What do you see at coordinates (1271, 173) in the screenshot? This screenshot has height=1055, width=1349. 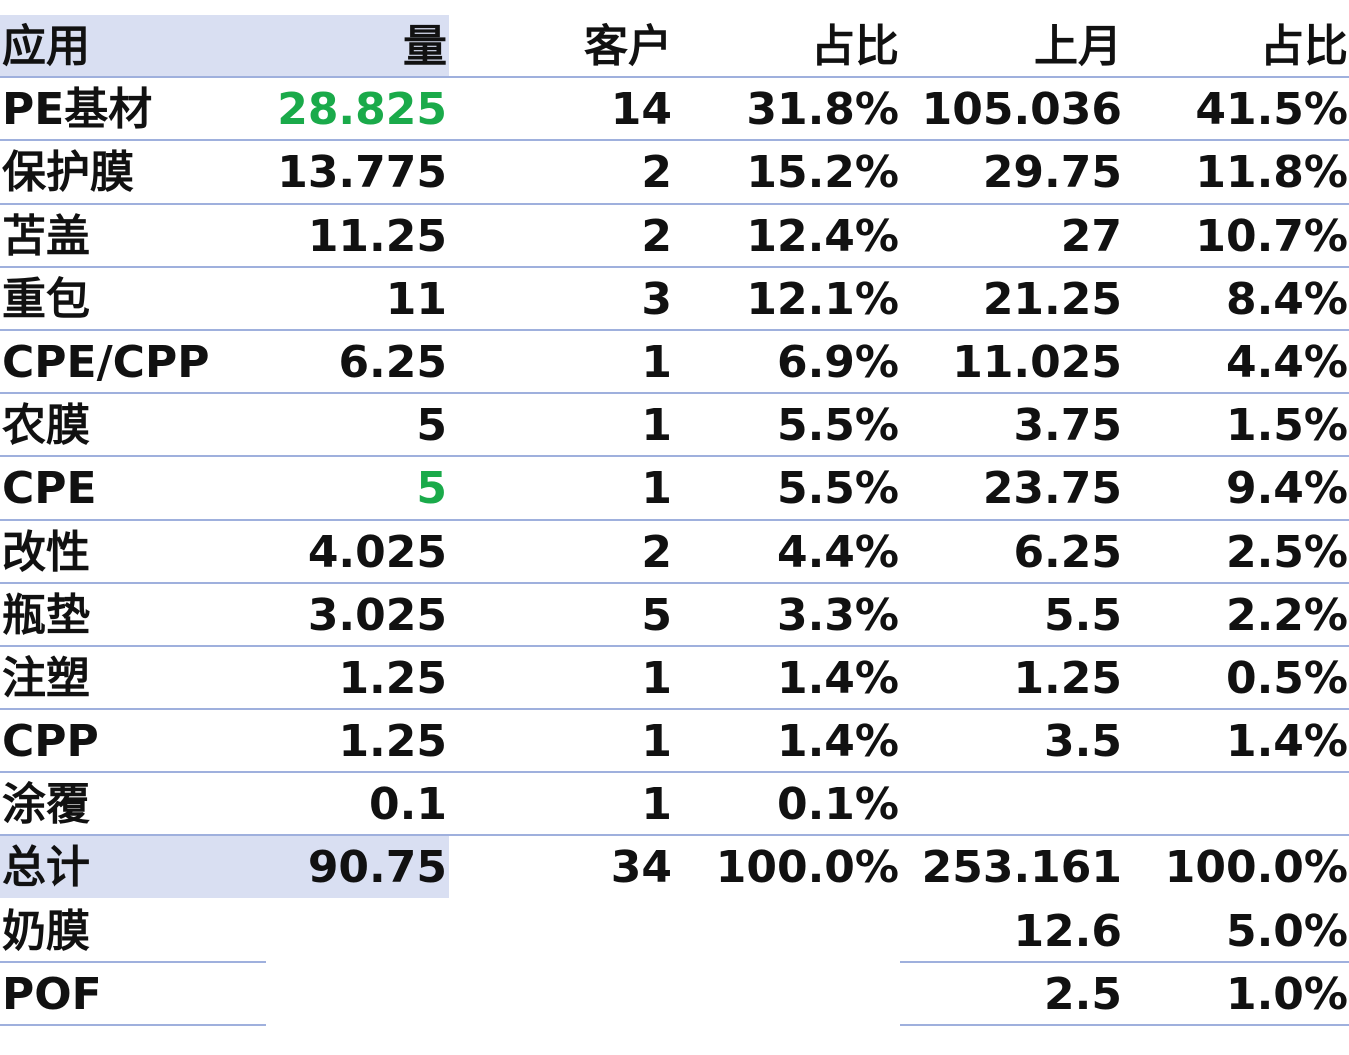 I see `cell-last-share: 11.8%` at bounding box center [1271, 173].